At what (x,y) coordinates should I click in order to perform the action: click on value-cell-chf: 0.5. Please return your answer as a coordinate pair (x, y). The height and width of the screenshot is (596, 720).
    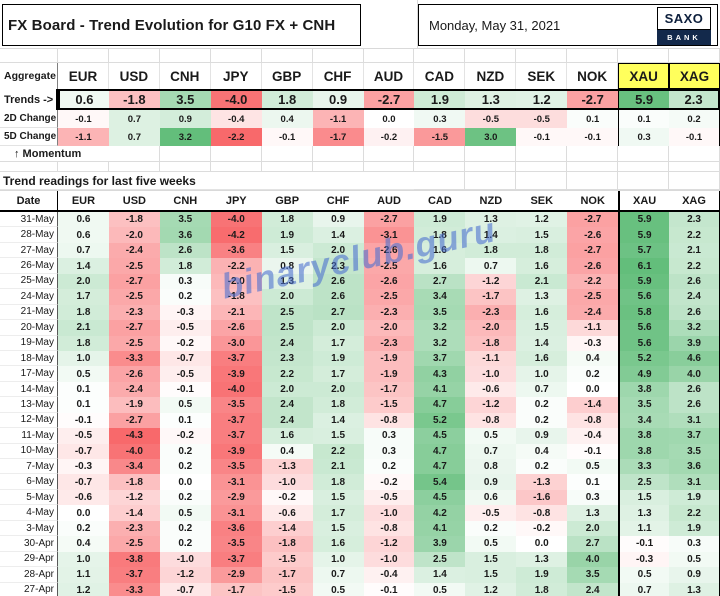
    Looking at the image, I should click on (338, 589).